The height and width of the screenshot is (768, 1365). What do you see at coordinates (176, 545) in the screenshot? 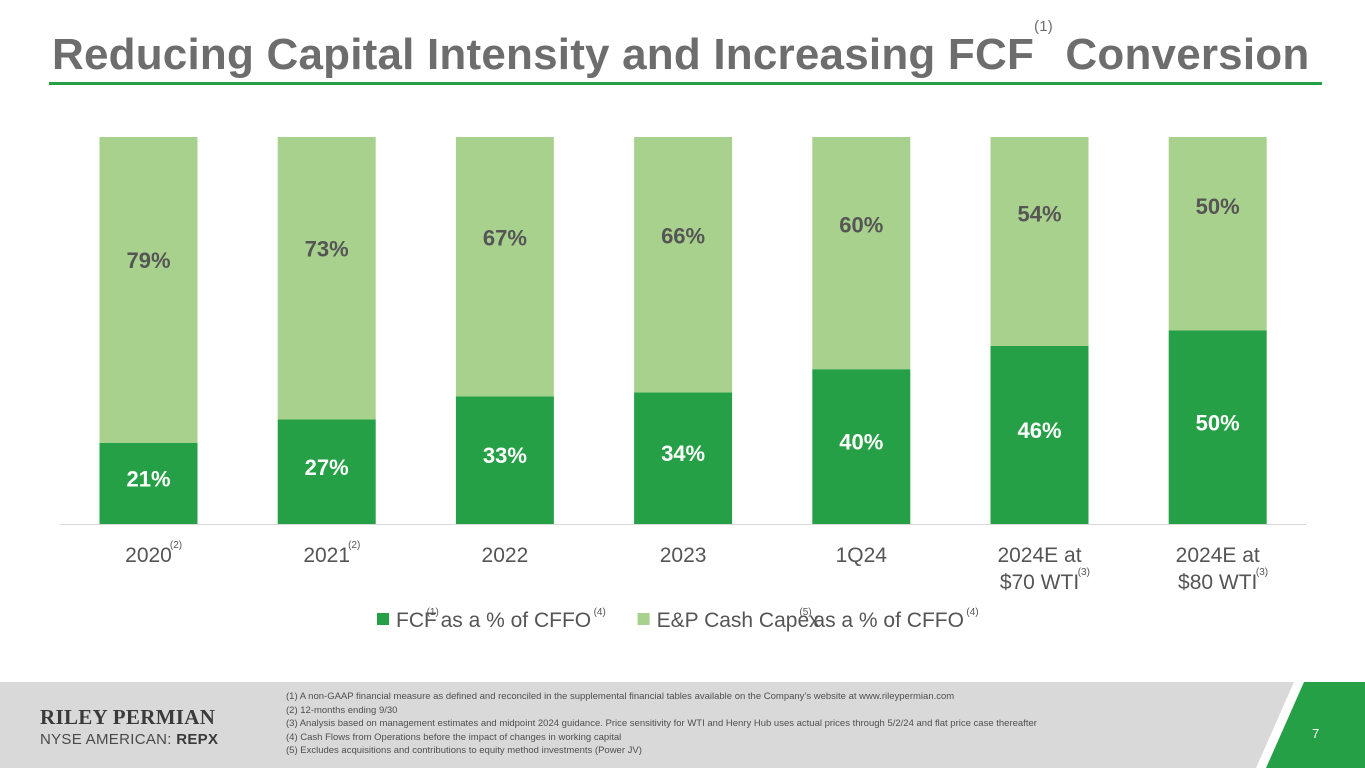
I see `x-tick-footnote-0: (2)` at bounding box center [176, 545].